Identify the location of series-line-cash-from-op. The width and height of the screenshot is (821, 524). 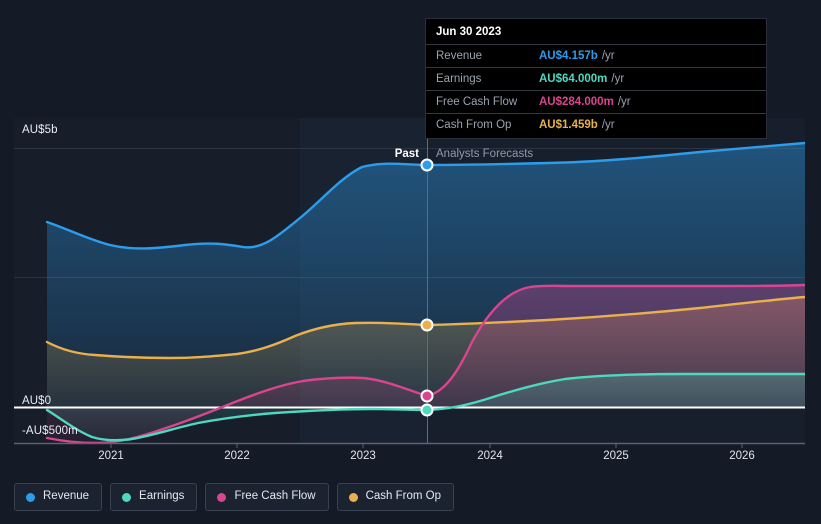
(425, 327).